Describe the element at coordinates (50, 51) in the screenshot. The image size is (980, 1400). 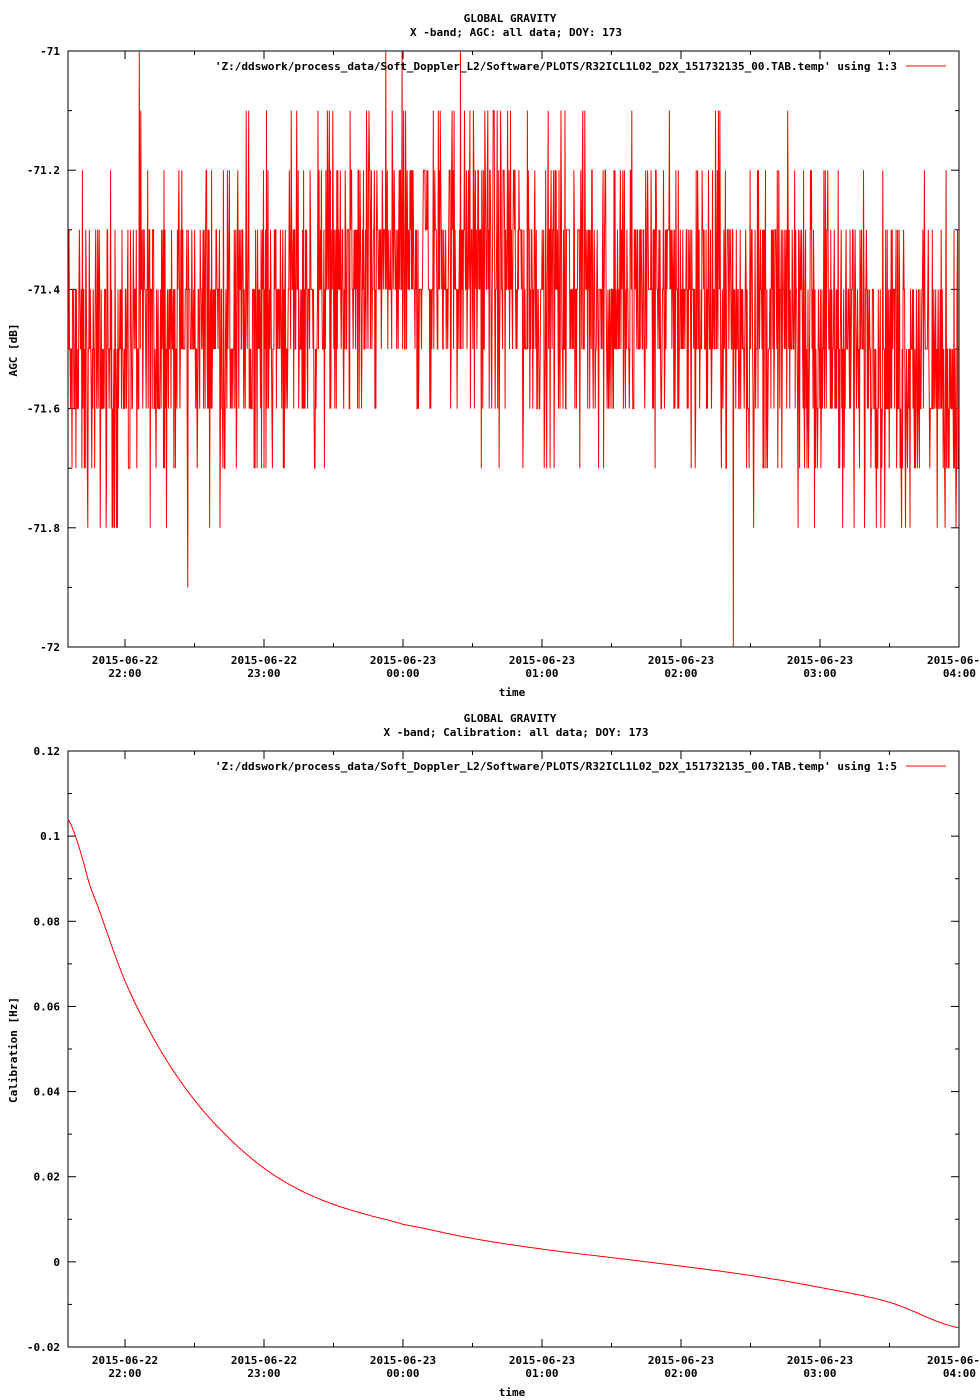
I see `y-tick-label: -71` at that location.